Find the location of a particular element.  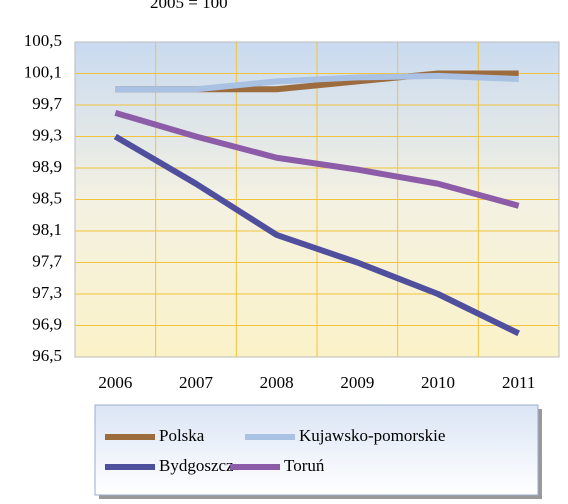

x-tick-label: 2010 is located at coordinates (438, 382).